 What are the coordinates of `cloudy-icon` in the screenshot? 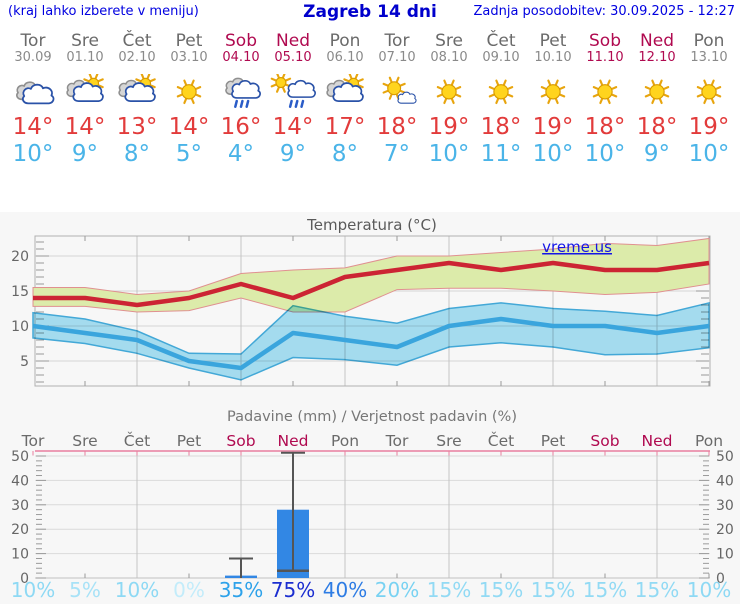 It's located at (33, 93).